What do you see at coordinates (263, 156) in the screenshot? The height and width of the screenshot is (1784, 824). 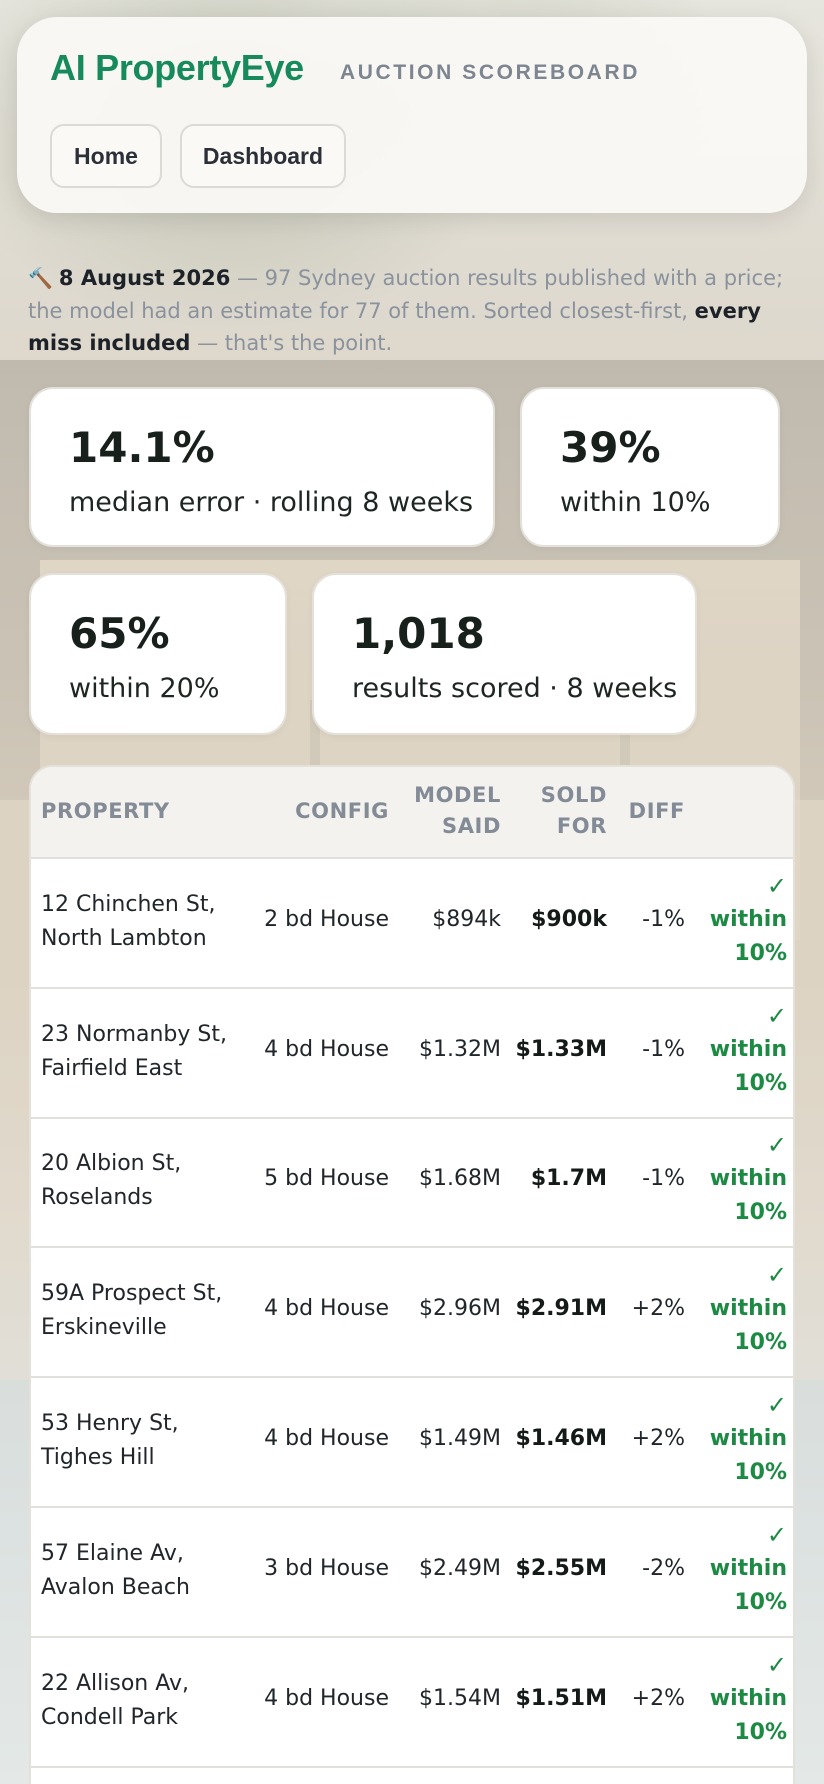 I see `nav-dashboard-button: Dashboard` at bounding box center [263, 156].